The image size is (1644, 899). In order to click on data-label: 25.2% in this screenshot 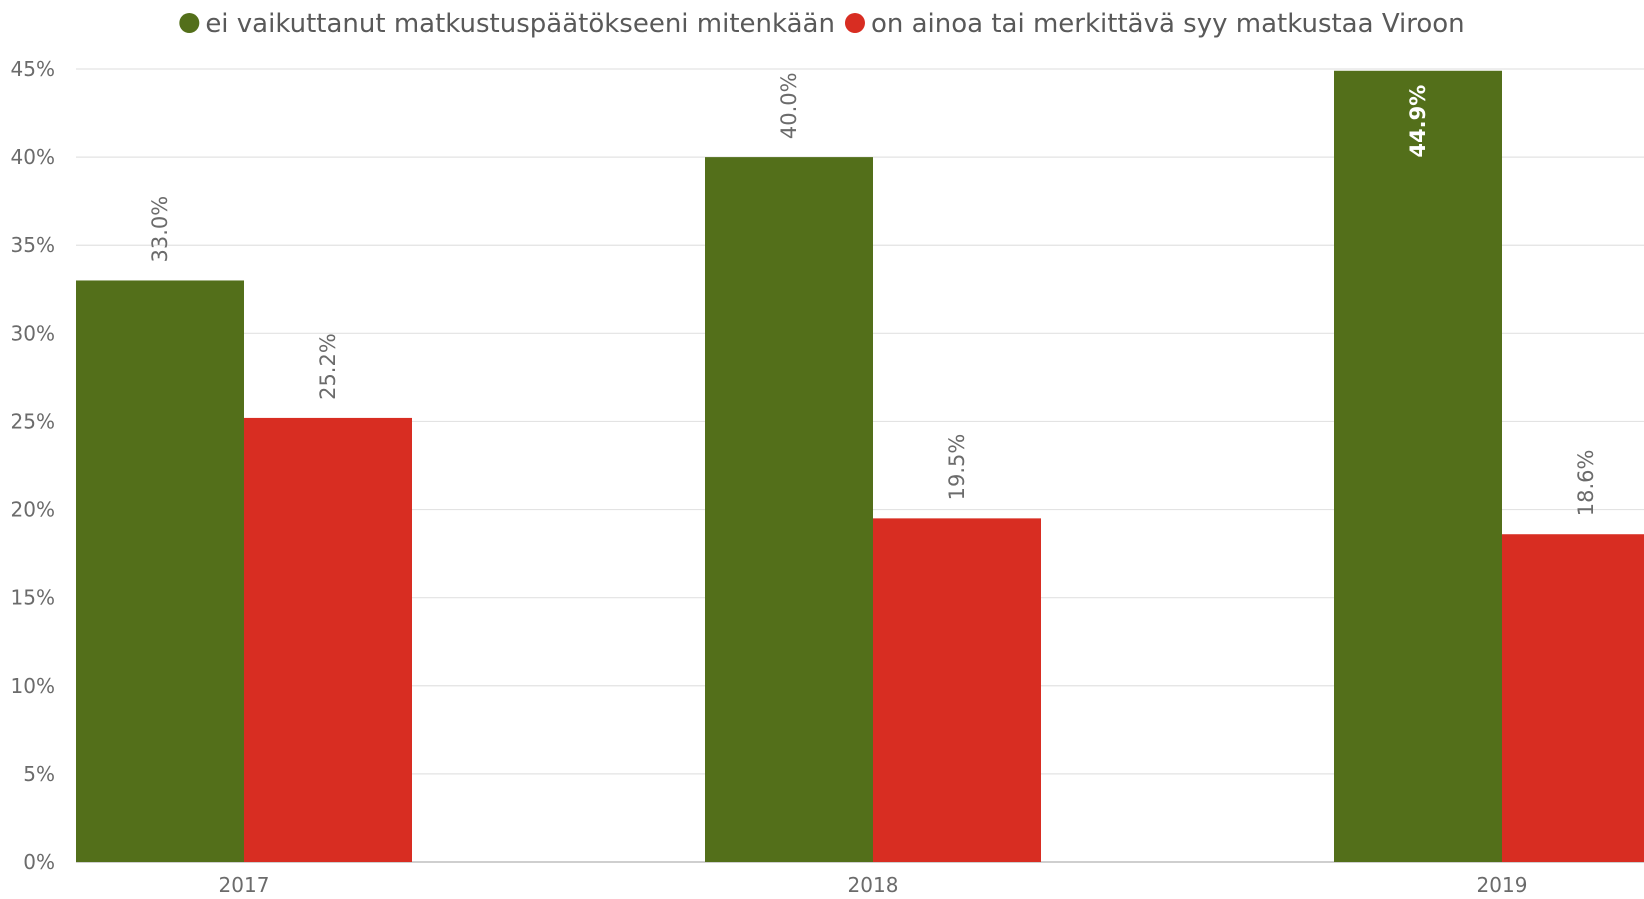, I will do `click(328, 366)`.